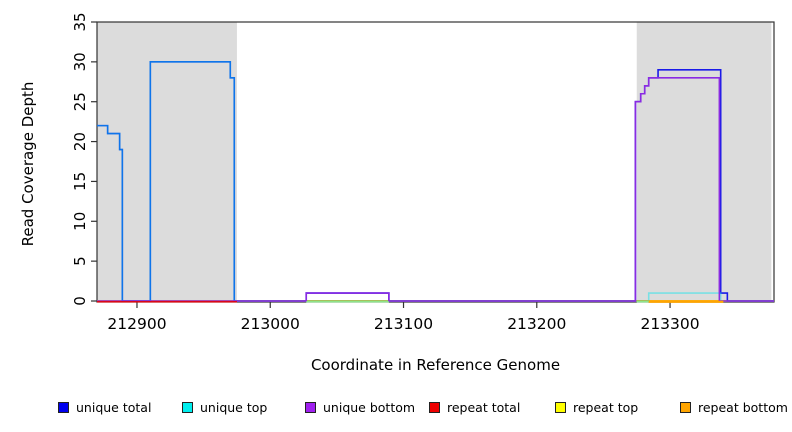 This screenshot has height=432, width=792. I want to click on legend-label: repeat total, so click(484, 407).